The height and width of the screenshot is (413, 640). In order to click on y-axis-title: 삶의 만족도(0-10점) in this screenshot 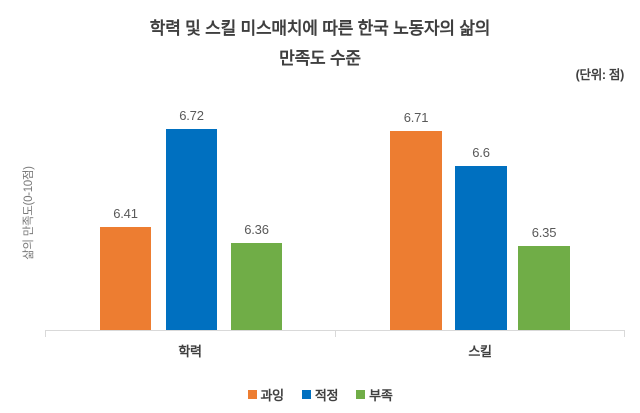, I will do `click(29, 213)`.